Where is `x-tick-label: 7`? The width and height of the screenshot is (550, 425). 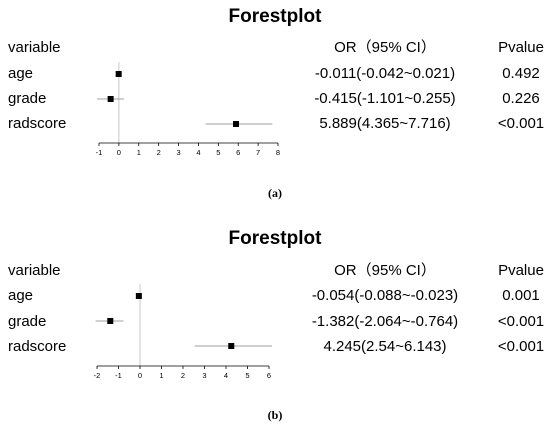
x-tick-label: 7 is located at coordinates (258, 152).